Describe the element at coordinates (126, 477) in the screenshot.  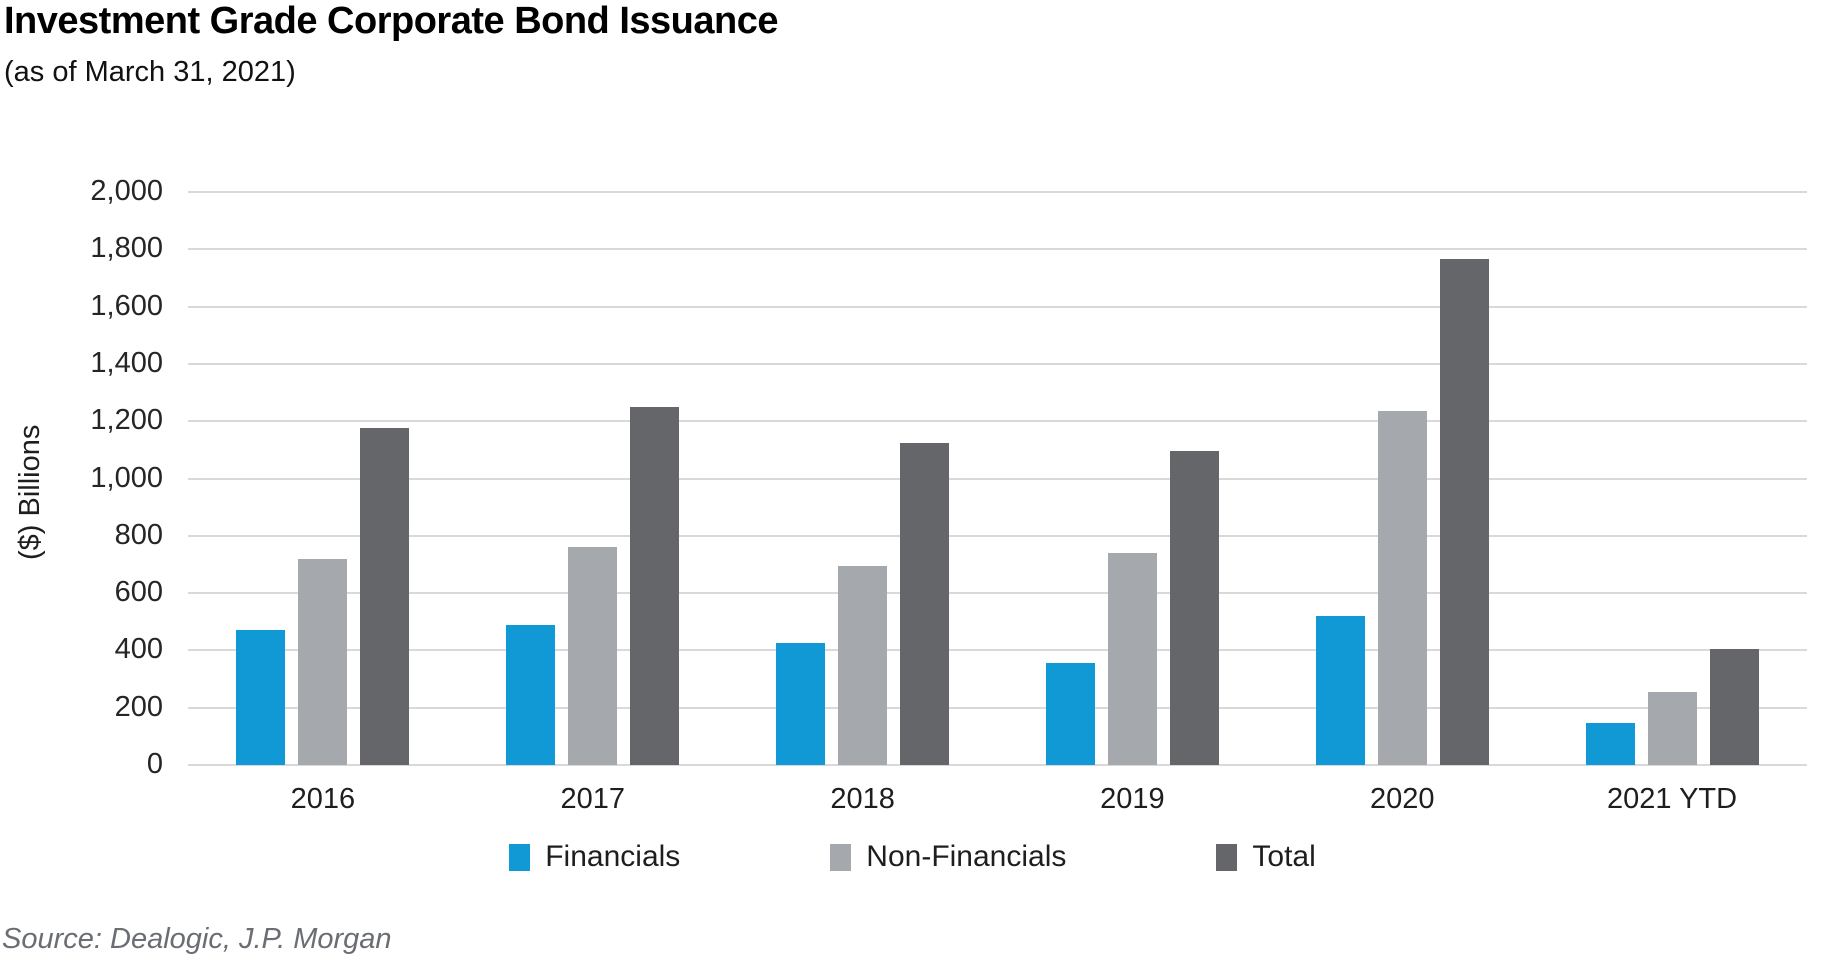
I see `y-tick-label: 1,000` at that location.